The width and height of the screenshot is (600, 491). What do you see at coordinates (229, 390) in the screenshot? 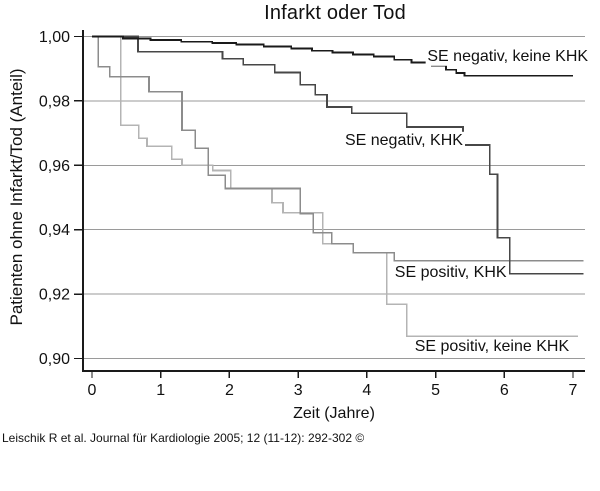
I see `x-tick-label: 2` at bounding box center [229, 390].